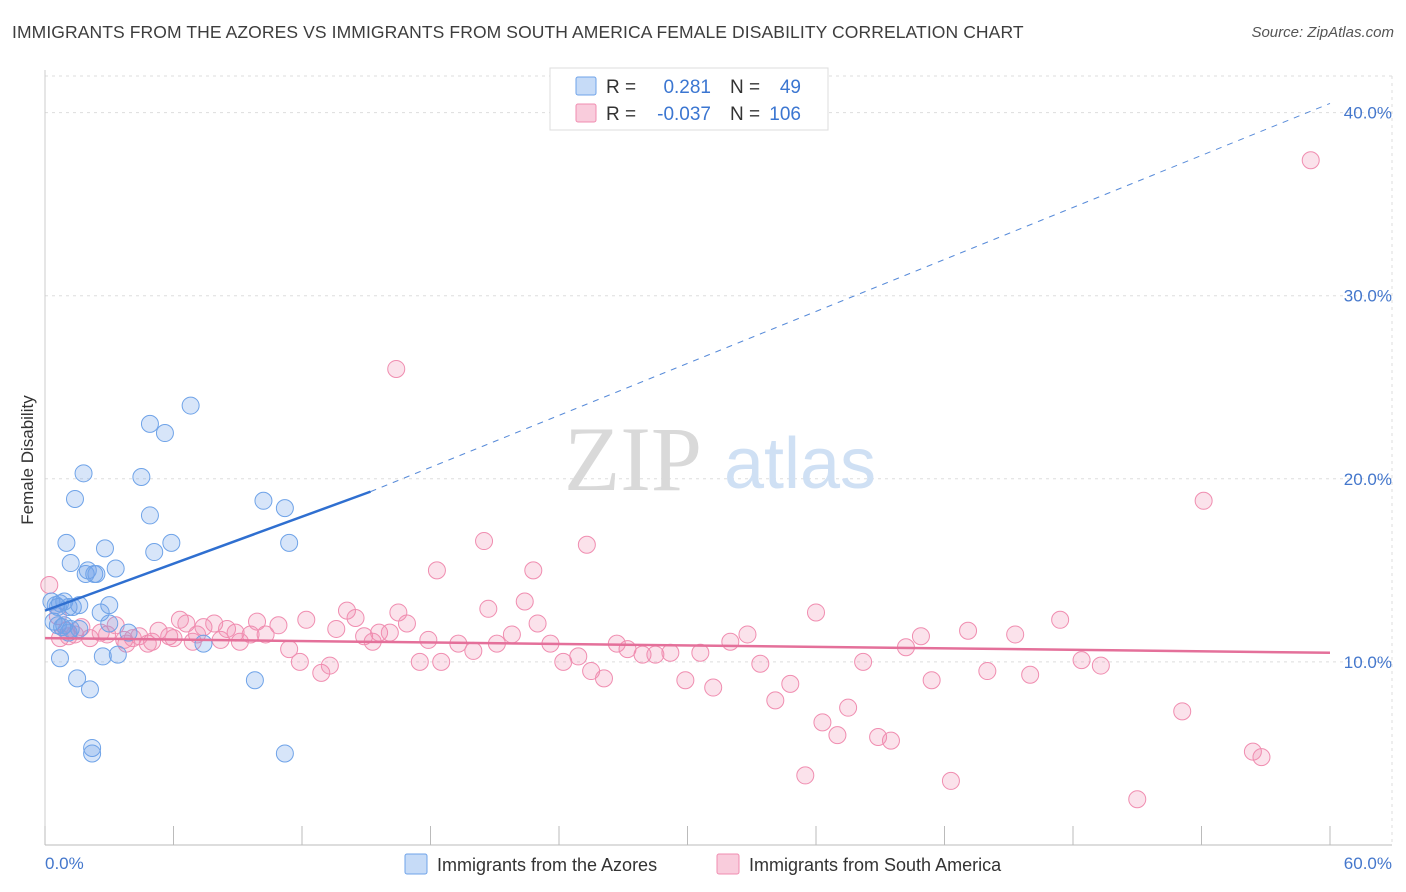  I want to click on legend-r-value-pink: -0.037, so click(684, 114).